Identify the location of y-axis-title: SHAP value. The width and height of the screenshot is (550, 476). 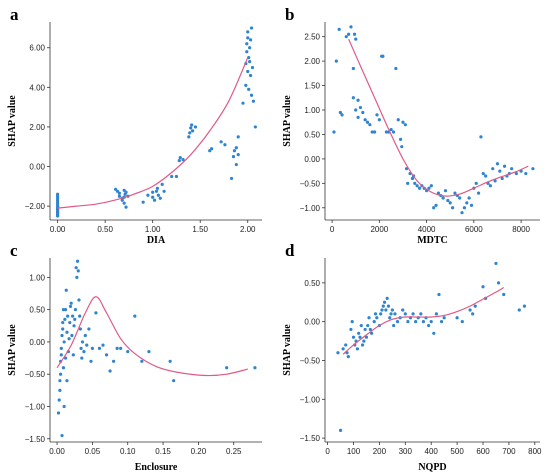
(12, 121).